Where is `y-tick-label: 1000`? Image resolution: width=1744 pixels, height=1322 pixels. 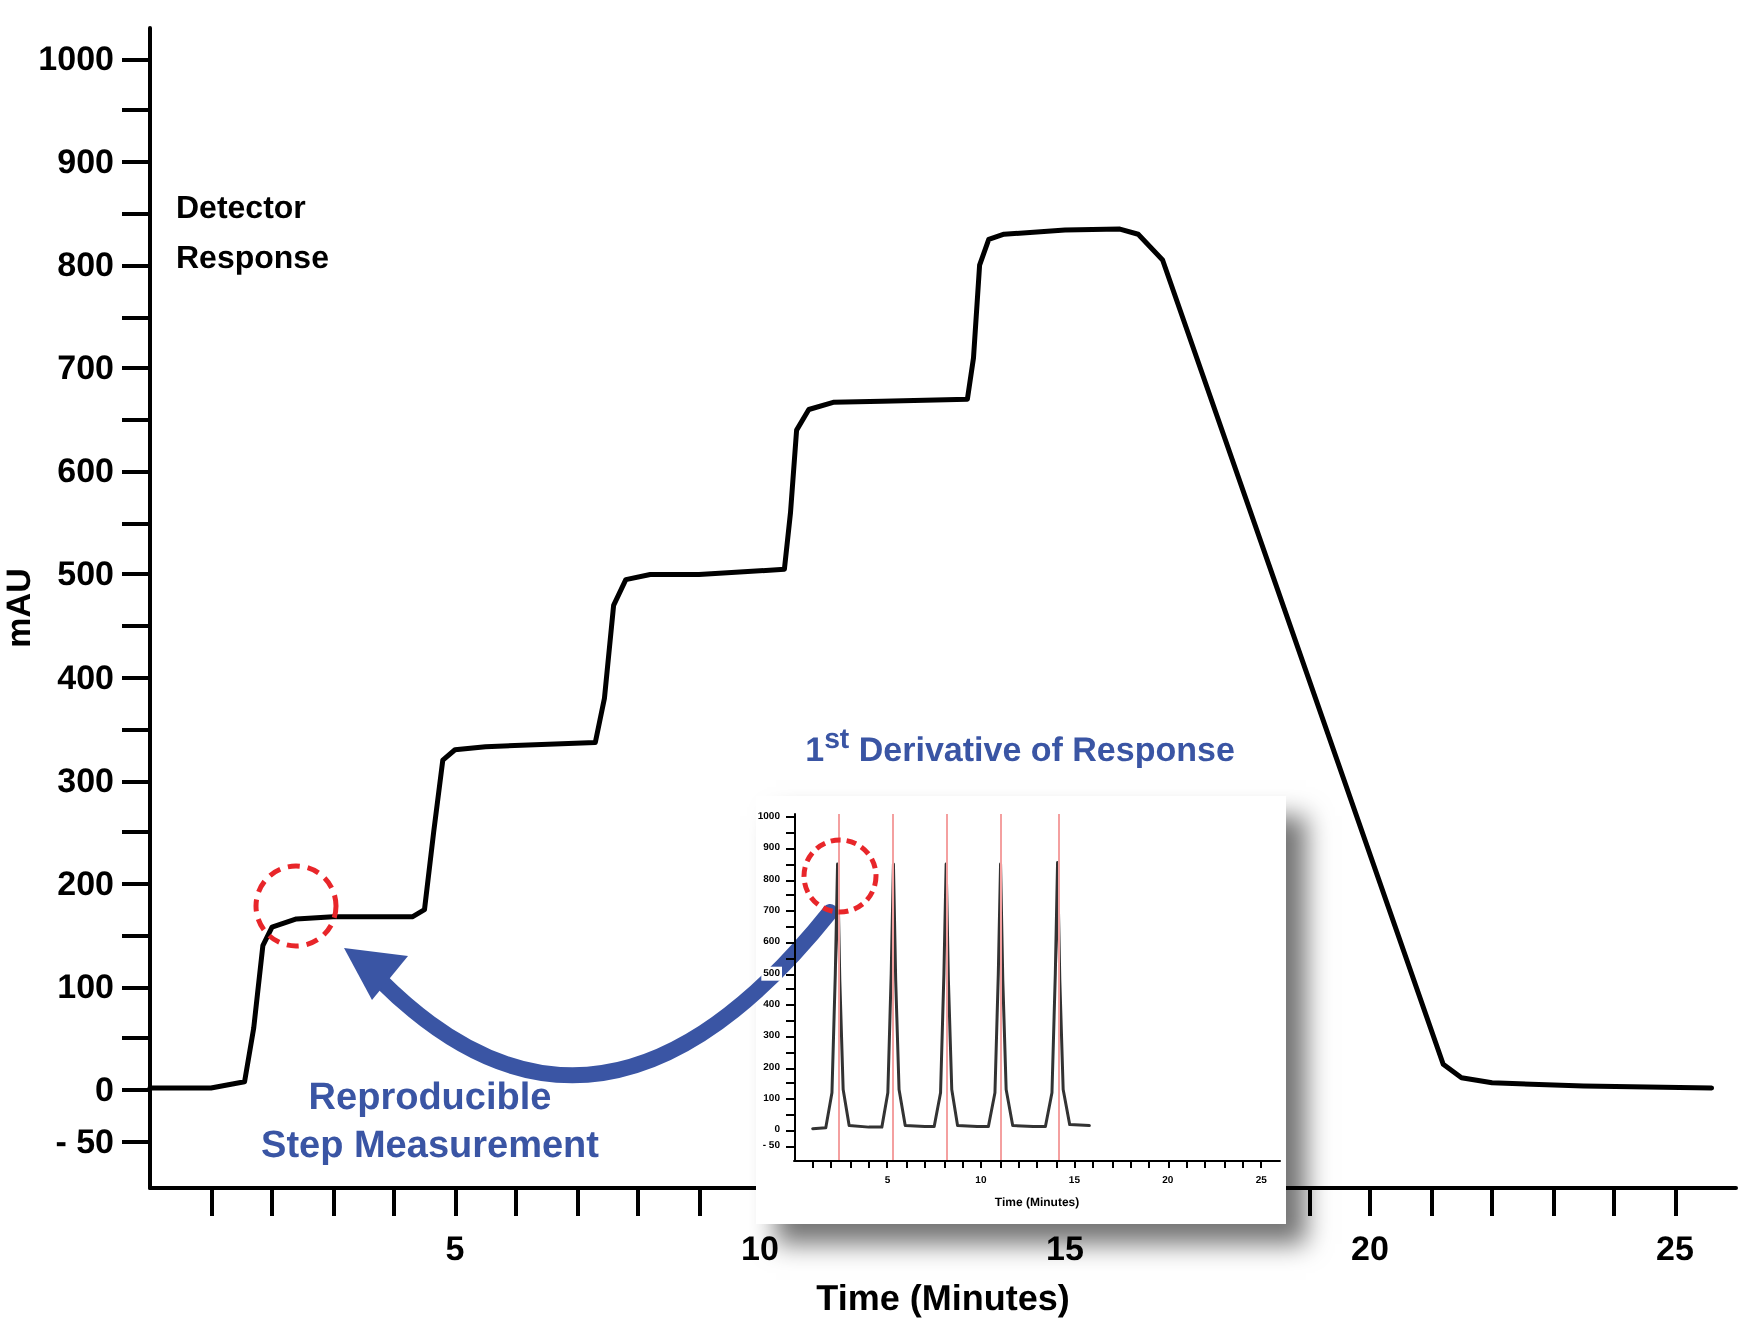 y-tick-label: 1000 is located at coordinates (76, 58).